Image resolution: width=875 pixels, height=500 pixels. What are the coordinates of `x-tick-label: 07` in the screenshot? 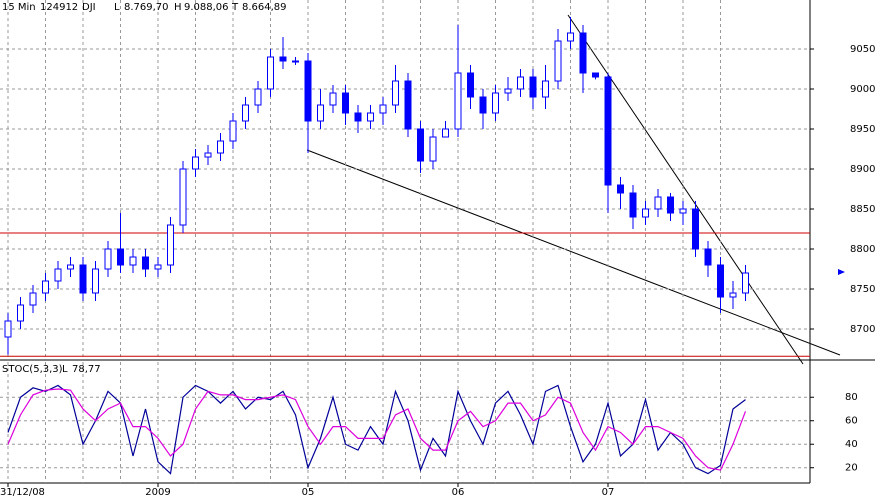 It's located at (608, 492).